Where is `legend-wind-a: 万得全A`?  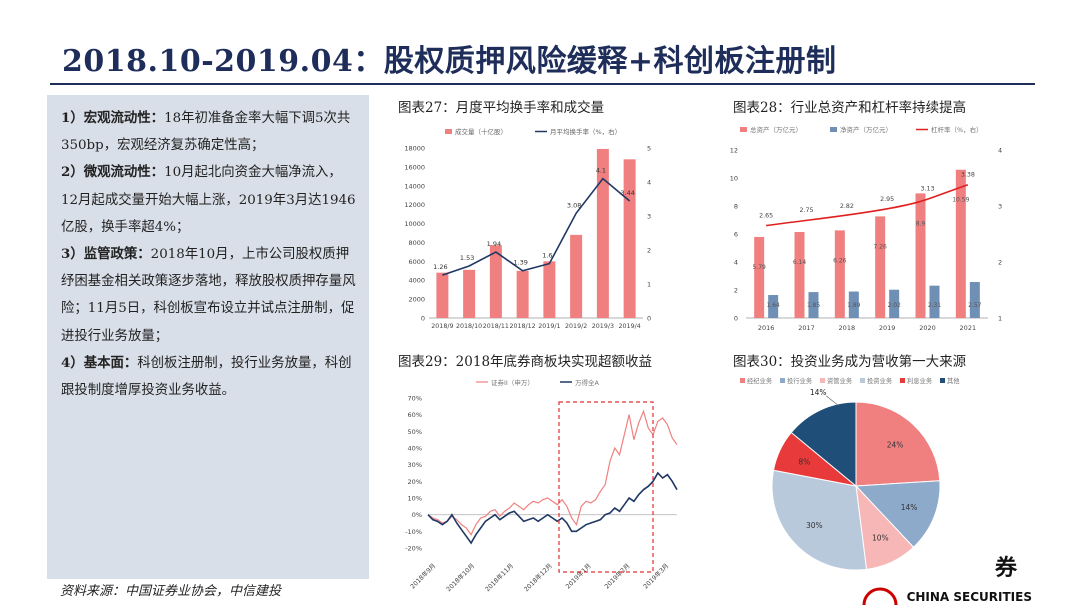 legend-wind-a: 万得全A is located at coordinates (587, 382).